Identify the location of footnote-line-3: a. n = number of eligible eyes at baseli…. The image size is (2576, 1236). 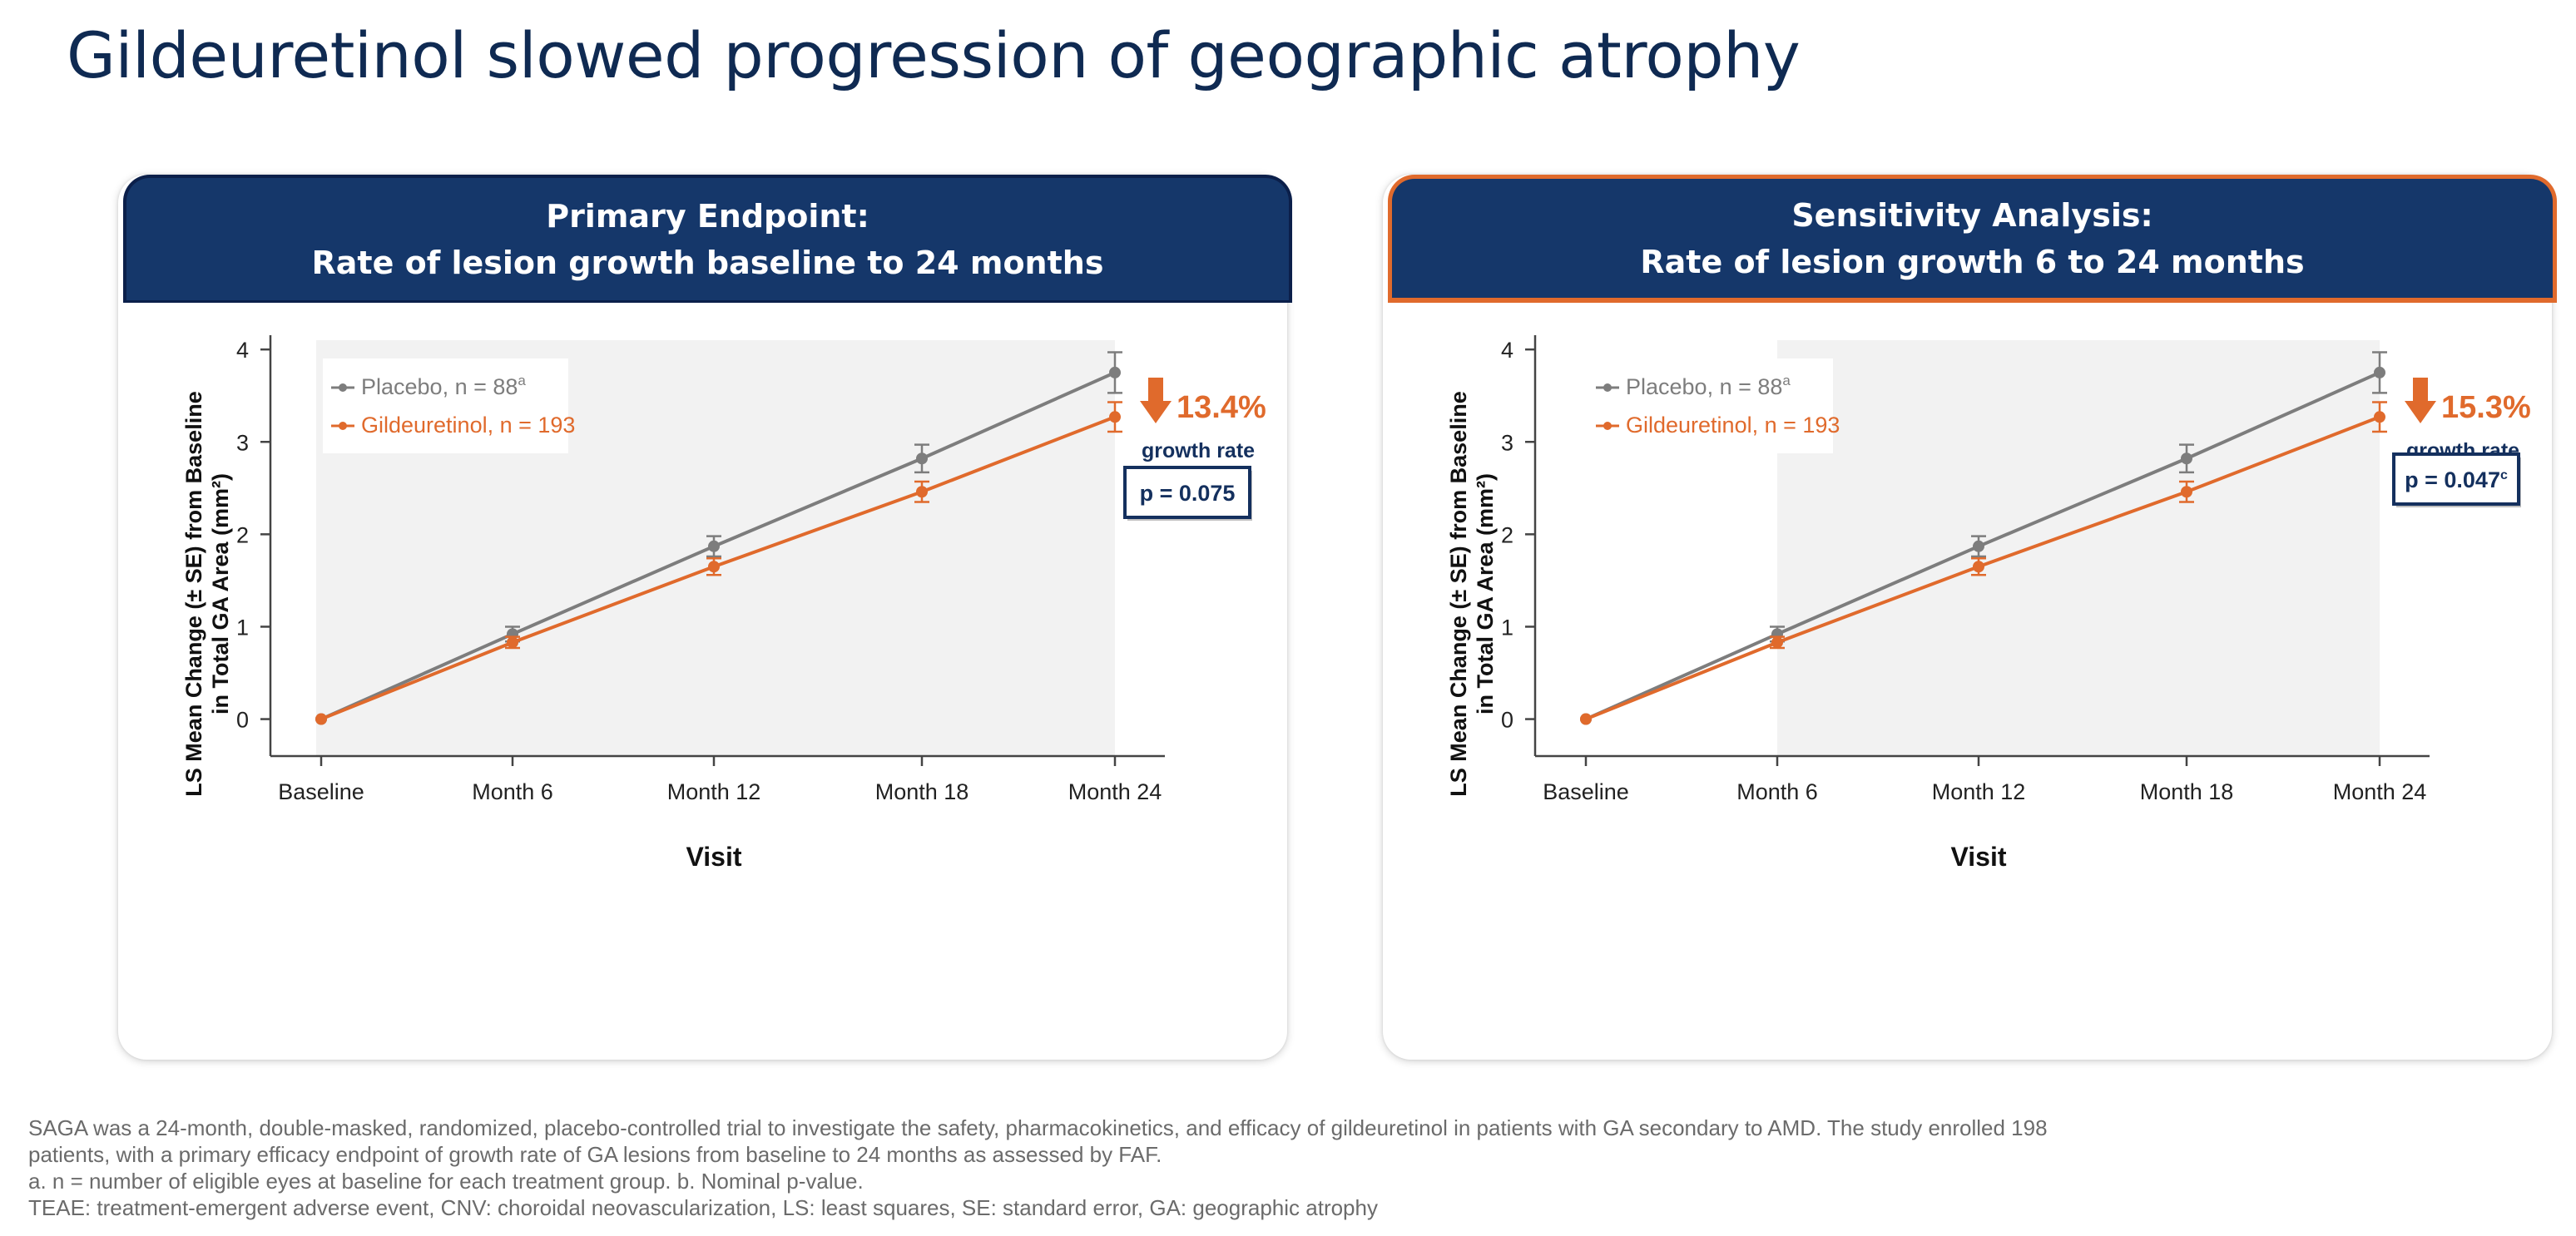
(446, 1181).